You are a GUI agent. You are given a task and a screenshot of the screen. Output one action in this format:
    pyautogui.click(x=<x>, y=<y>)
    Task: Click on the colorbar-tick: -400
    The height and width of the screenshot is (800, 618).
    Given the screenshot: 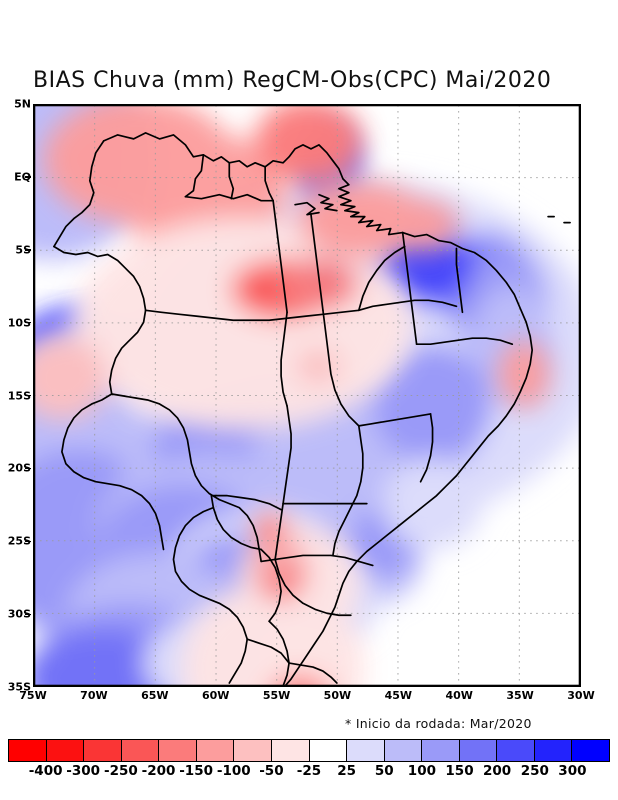 What is the action you would take?
    pyautogui.click(x=45, y=771)
    